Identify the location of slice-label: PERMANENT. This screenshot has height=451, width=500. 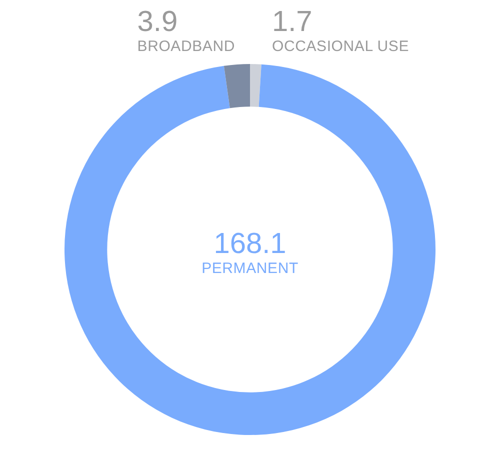
(250, 269).